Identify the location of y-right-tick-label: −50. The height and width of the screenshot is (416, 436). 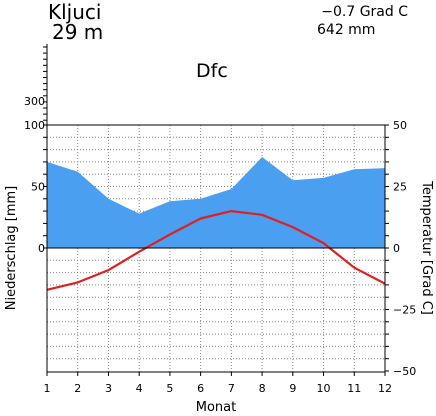
(404, 371).